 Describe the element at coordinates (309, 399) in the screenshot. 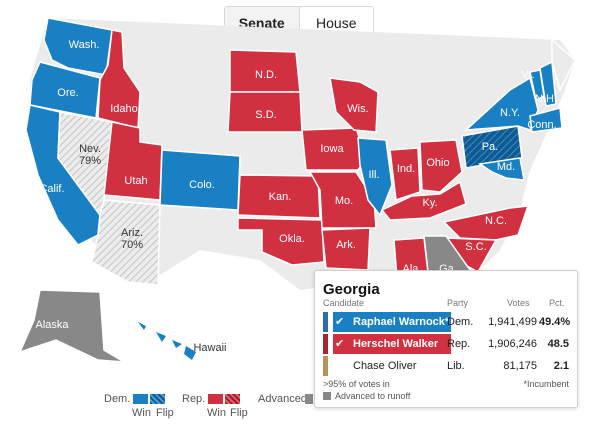

I see `legend-advanced-swatch` at that location.